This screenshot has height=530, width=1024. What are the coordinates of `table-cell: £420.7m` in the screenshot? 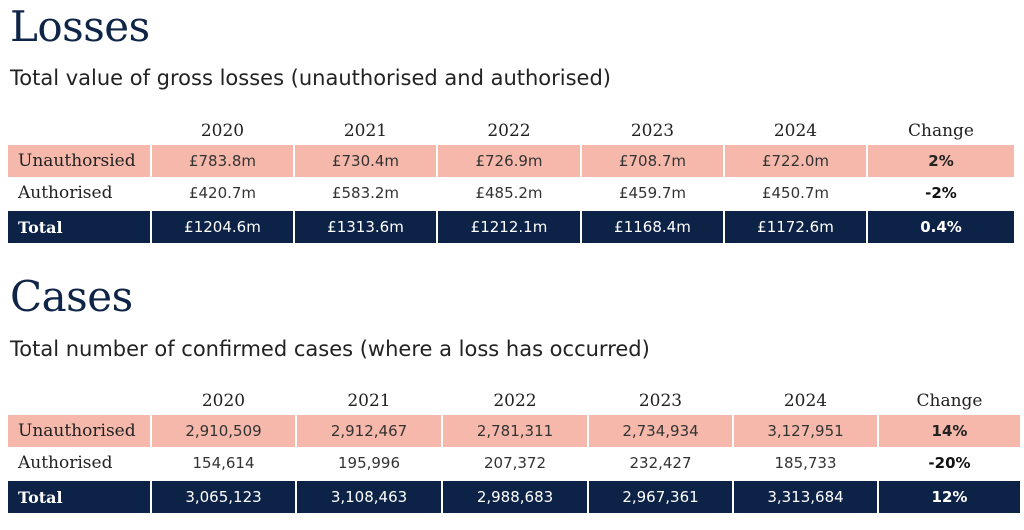 It's located at (223, 193).